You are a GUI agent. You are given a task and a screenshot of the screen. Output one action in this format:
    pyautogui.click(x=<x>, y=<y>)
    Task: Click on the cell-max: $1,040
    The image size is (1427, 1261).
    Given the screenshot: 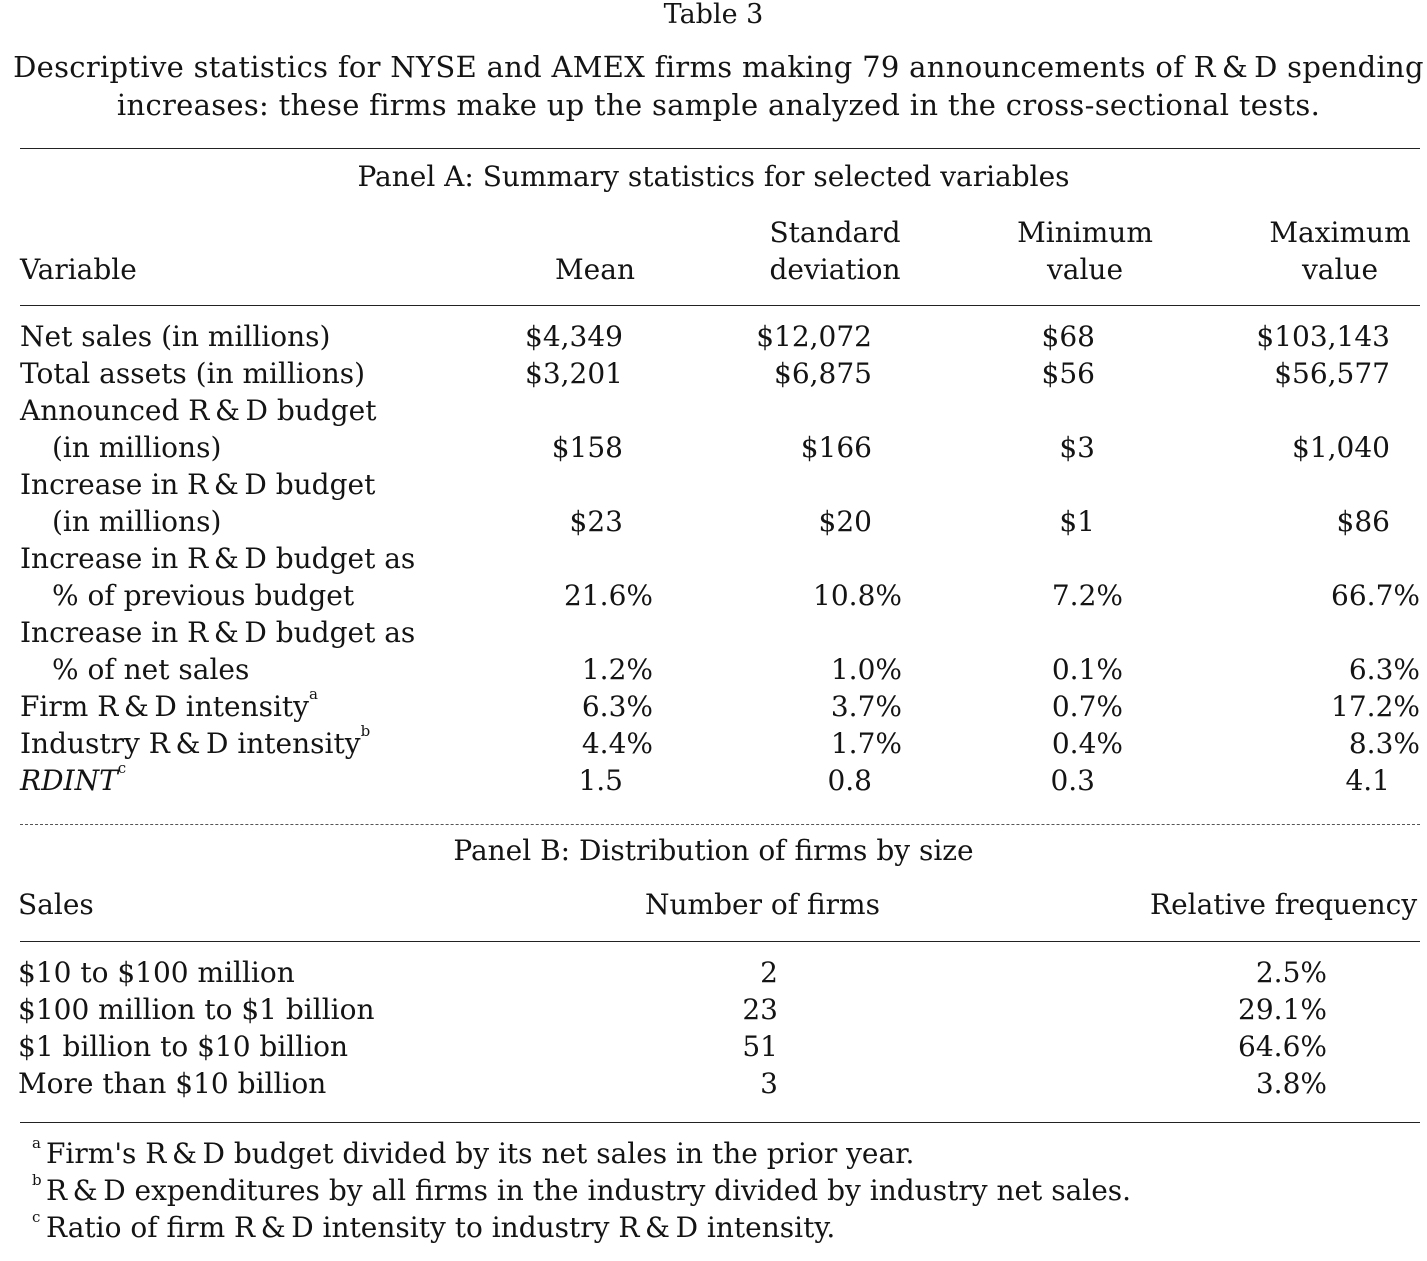 What is the action you would take?
    pyautogui.click(x=1341, y=447)
    